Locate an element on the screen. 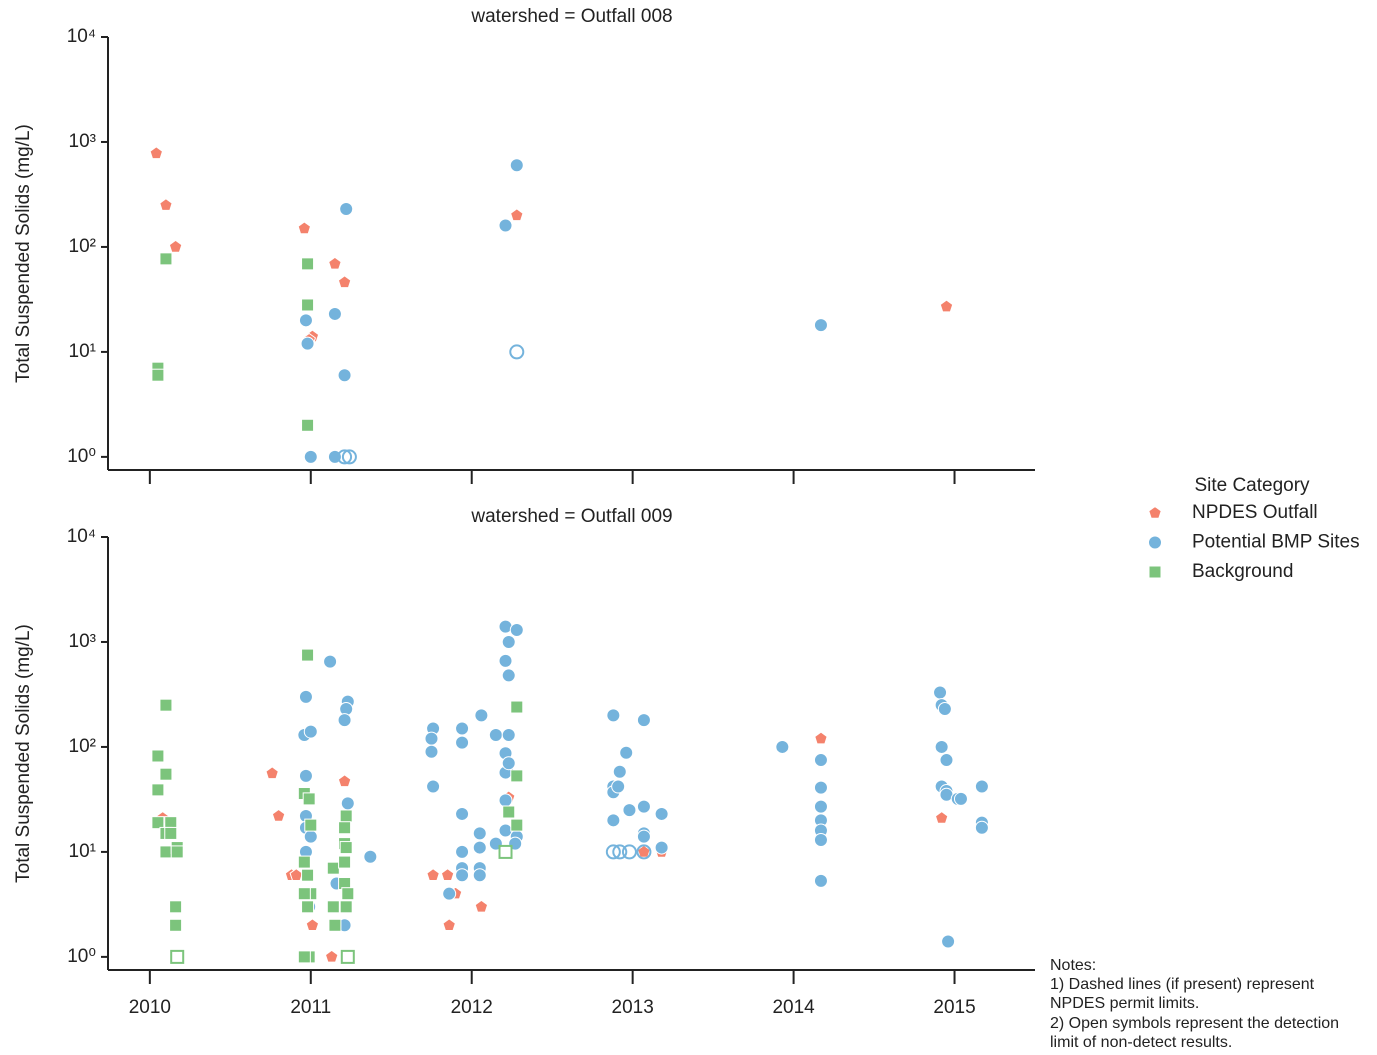  x-tick-label: 2012 is located at coordinates (472, 1007).